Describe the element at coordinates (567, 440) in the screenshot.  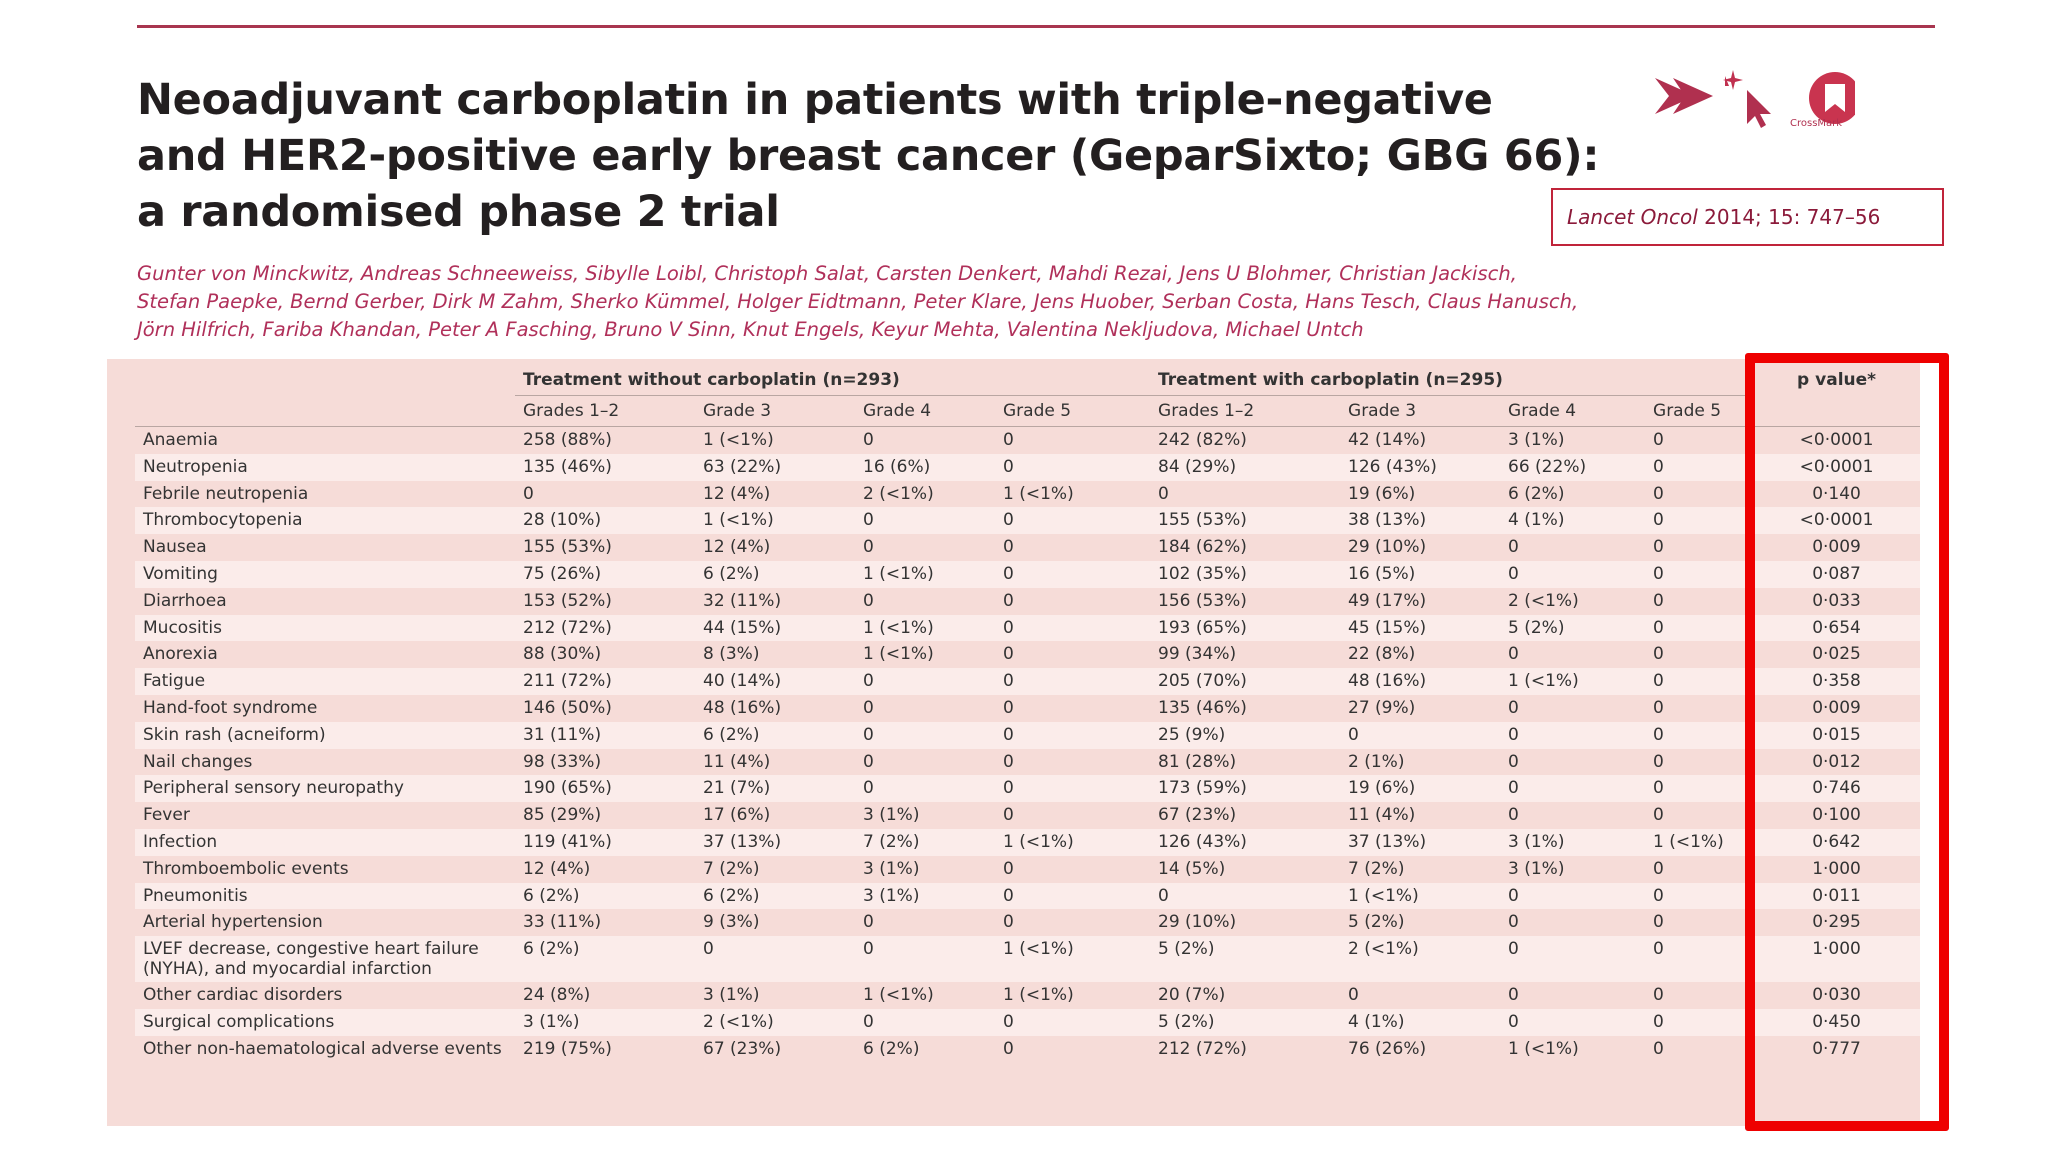
I see `cell: 258 (88%)` at that location.